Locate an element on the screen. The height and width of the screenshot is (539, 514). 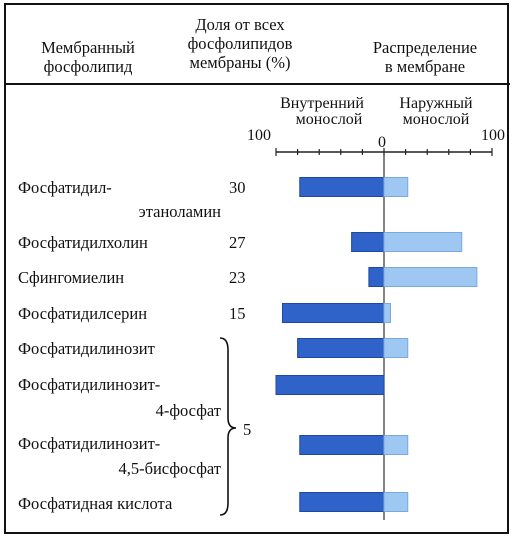
outer-monolayer-label: Наружный монослой is located at coordinates (436, 112).